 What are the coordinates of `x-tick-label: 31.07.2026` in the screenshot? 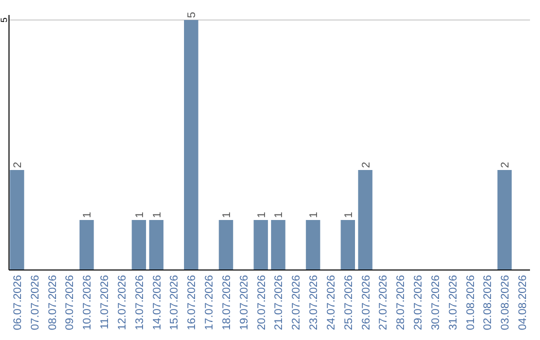 It's located at (453, 302).